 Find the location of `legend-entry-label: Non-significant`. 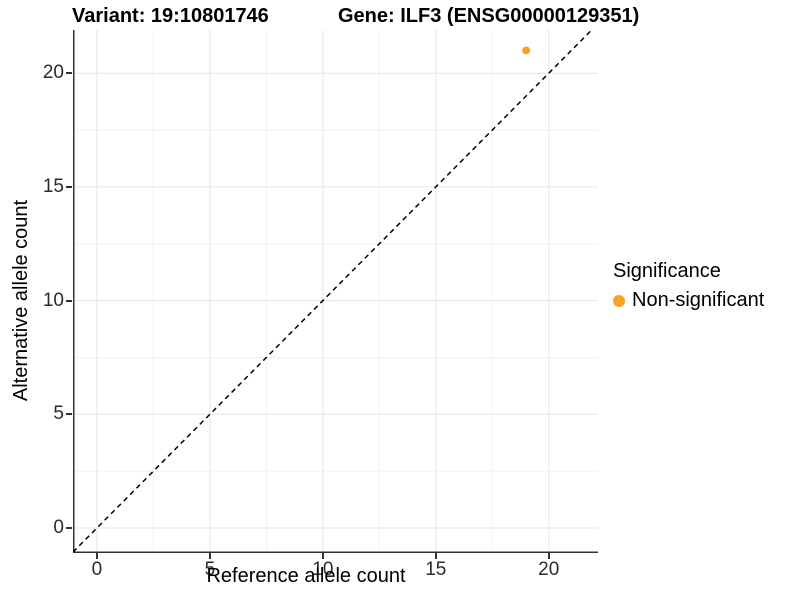

legend-entry-label: Non-significant is located at coordinates (698, 300).